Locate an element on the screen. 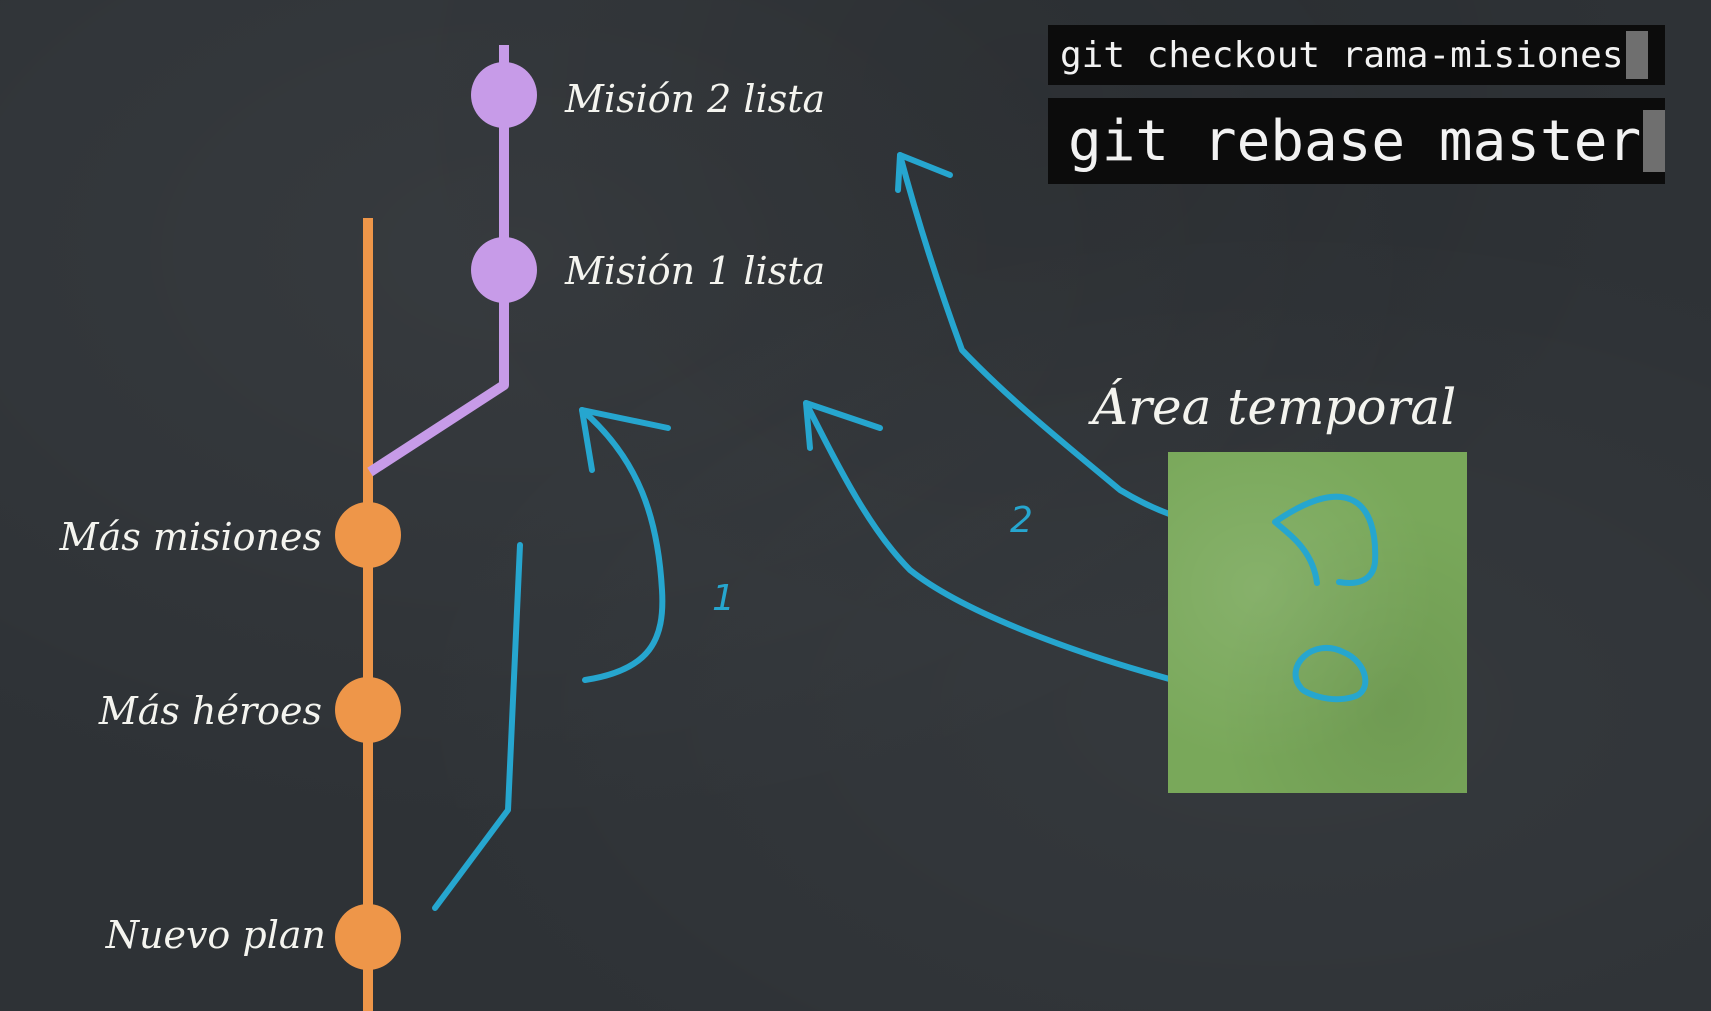 The width and height of the screenshot is (1711, 1011). temp-area-commit-marks is located at coordinates (1325, 598).